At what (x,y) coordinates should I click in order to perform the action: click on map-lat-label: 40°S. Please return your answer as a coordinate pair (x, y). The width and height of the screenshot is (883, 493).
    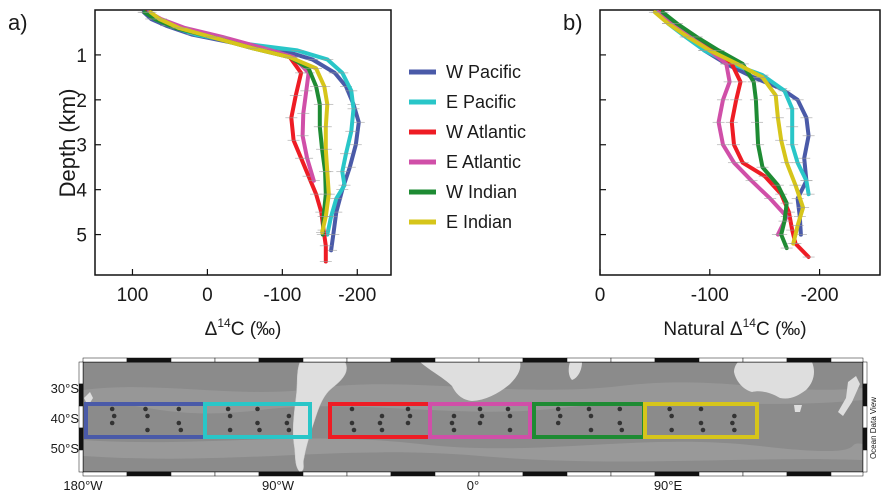
    Looking at the image, I should click on (65, 418).